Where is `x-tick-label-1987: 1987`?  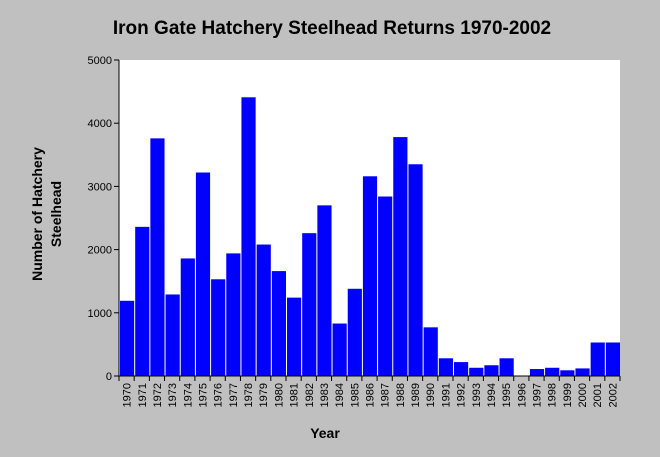 x-tick-label-1987: 1987 is located at coordinates (386, 395).